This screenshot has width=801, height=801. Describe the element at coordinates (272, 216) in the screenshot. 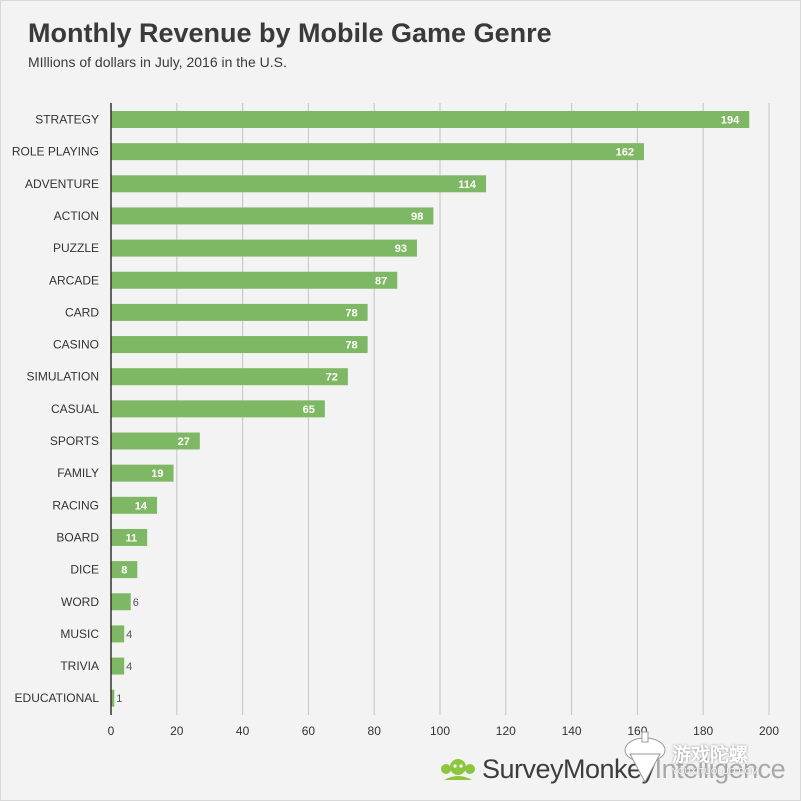

I see `bar-action` at that location.